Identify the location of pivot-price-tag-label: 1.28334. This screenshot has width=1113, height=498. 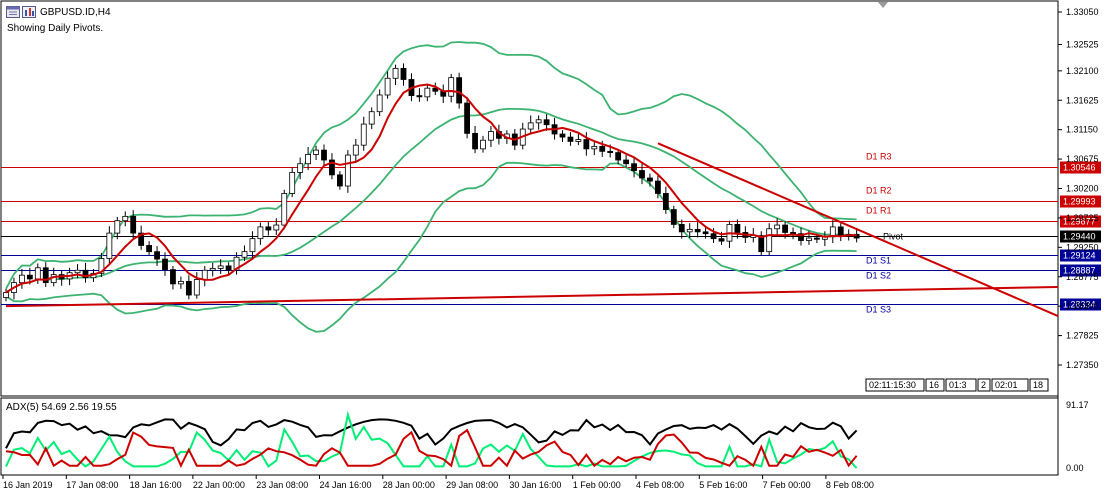
(1079, 305).